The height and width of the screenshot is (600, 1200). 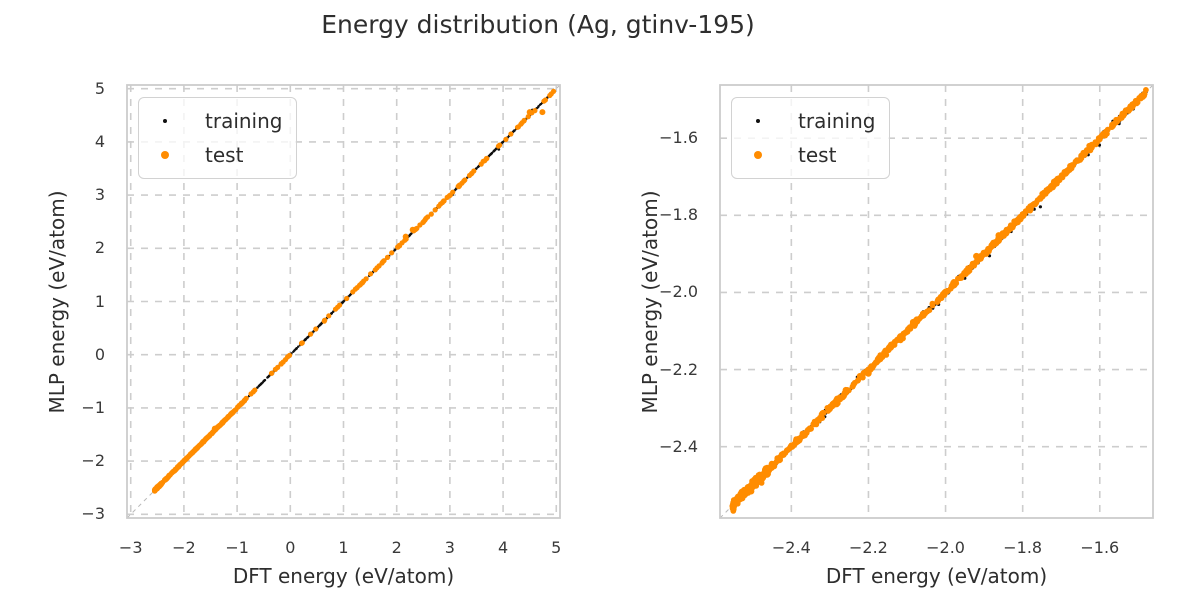 I want to click on x-tick-label: −3, so click(x=130, y=547).